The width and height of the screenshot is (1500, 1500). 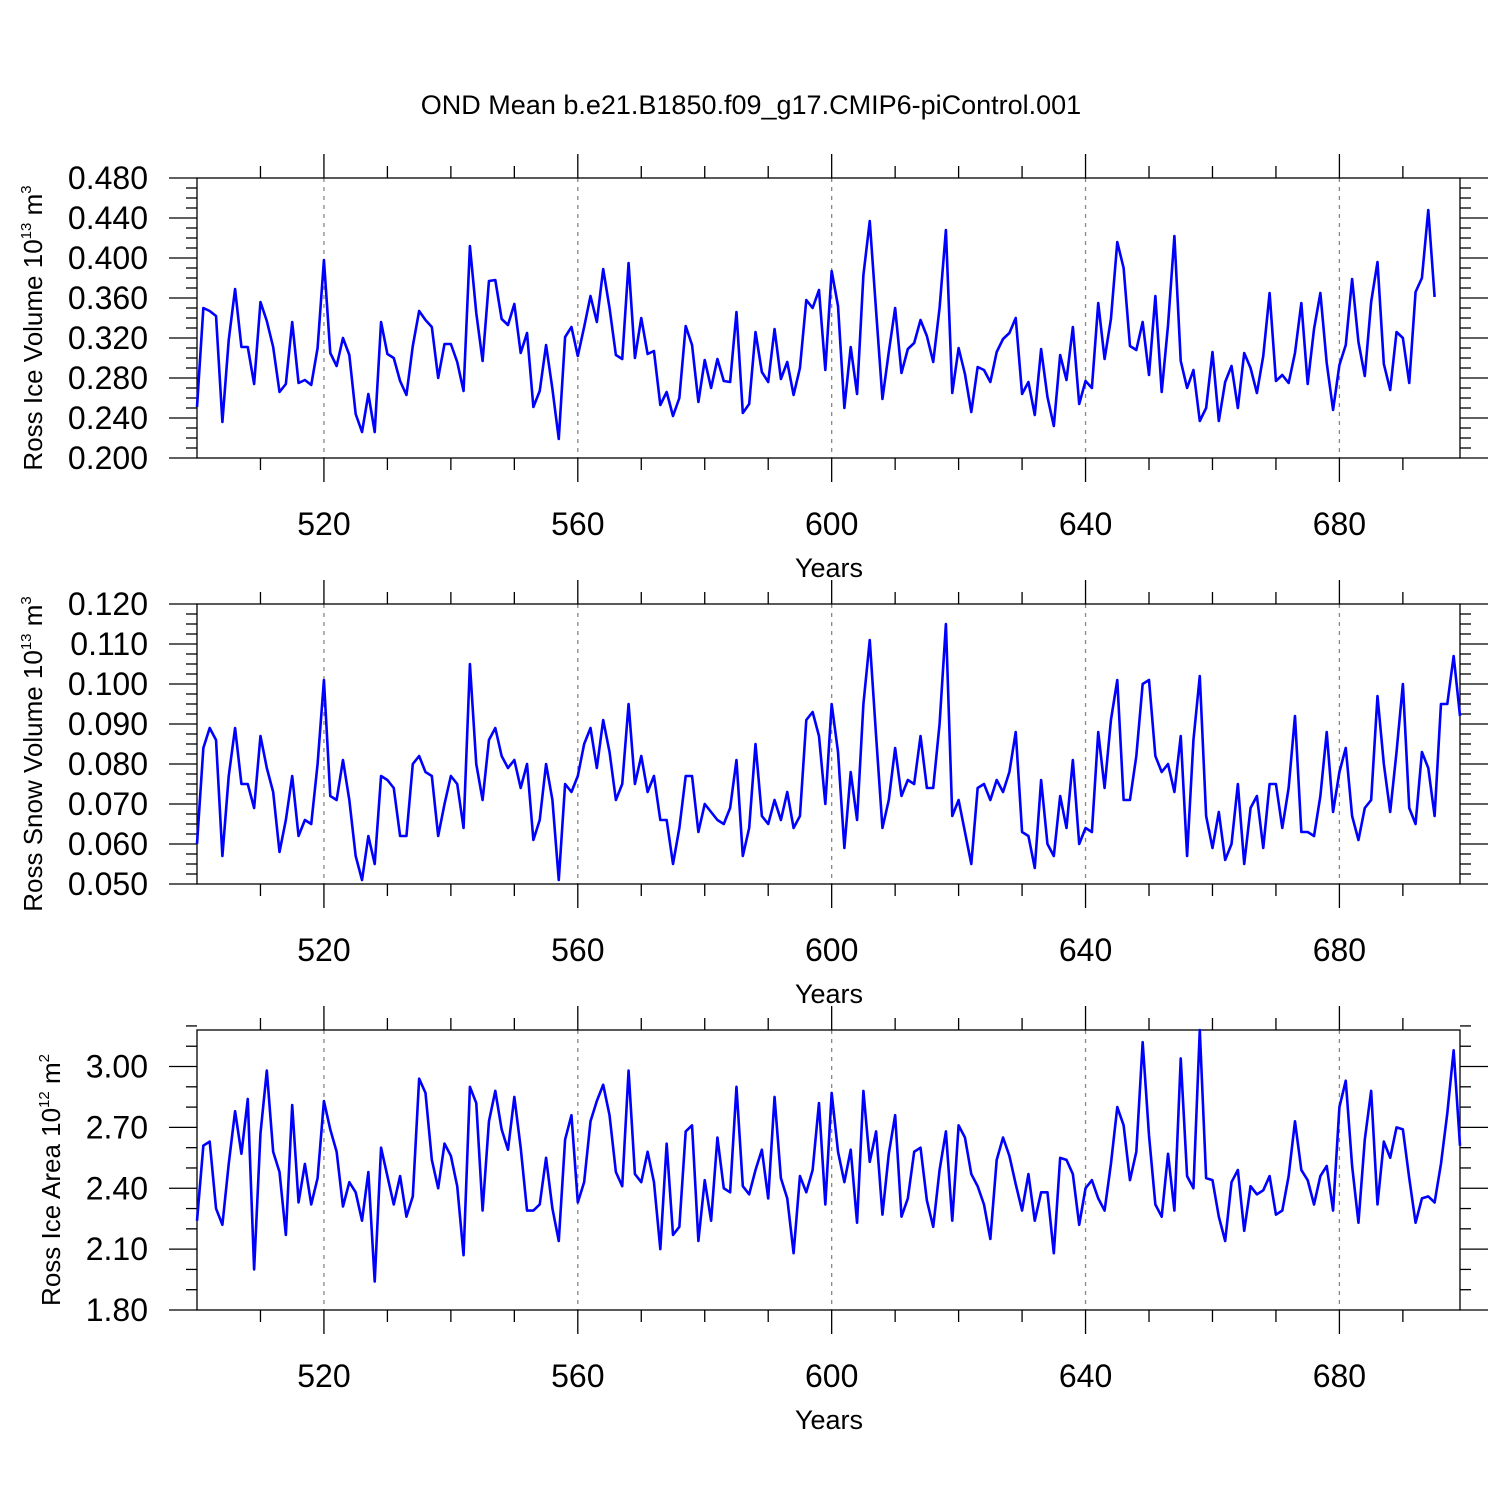 I want to click on y-axis-label: Ross Snow Volume 1013 m3, so click(x=33, y=754).